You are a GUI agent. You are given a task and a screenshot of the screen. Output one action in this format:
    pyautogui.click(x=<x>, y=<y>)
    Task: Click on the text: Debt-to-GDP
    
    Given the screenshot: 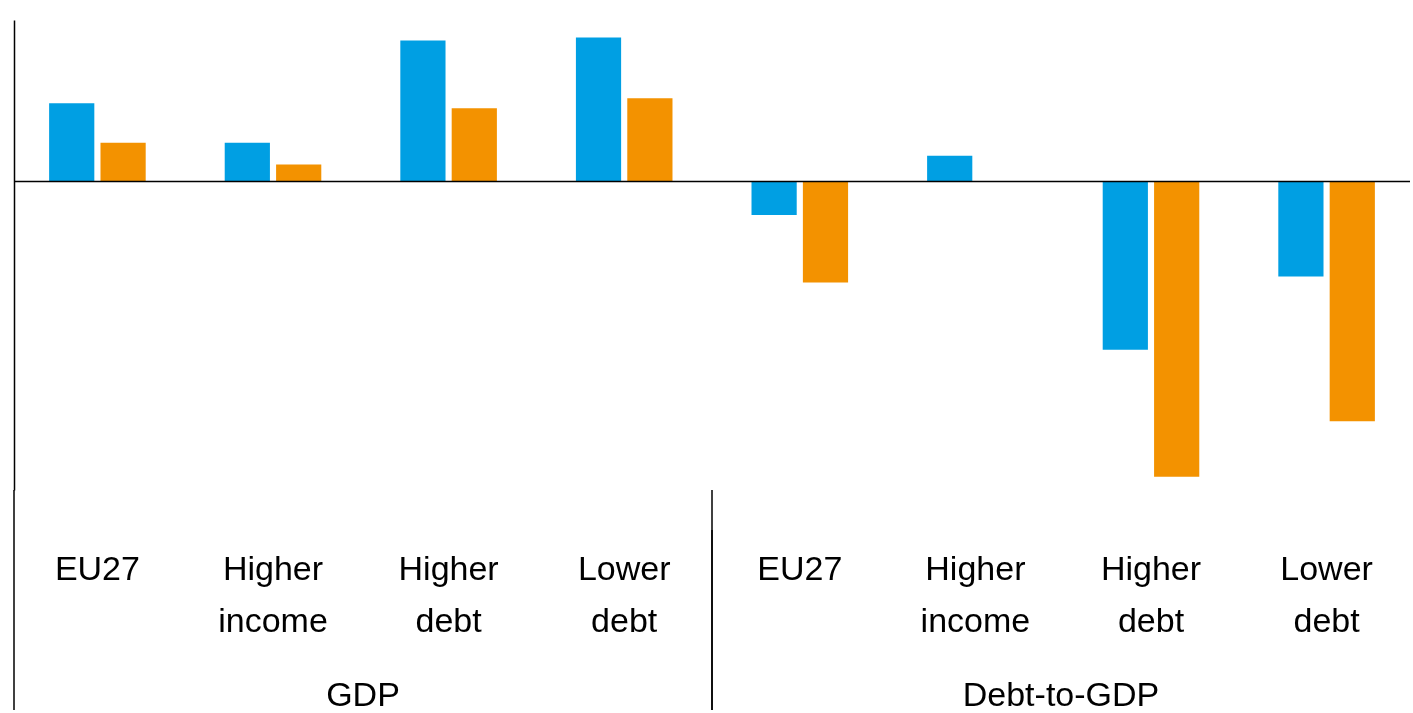 What is the action you would take?
    pyautogui.click(x=1061, y=694)
    